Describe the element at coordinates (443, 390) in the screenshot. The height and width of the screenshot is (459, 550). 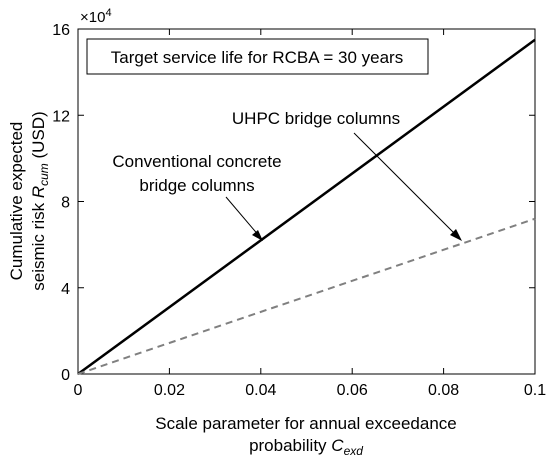
I see `x-tick-label: 0.08` at that location.